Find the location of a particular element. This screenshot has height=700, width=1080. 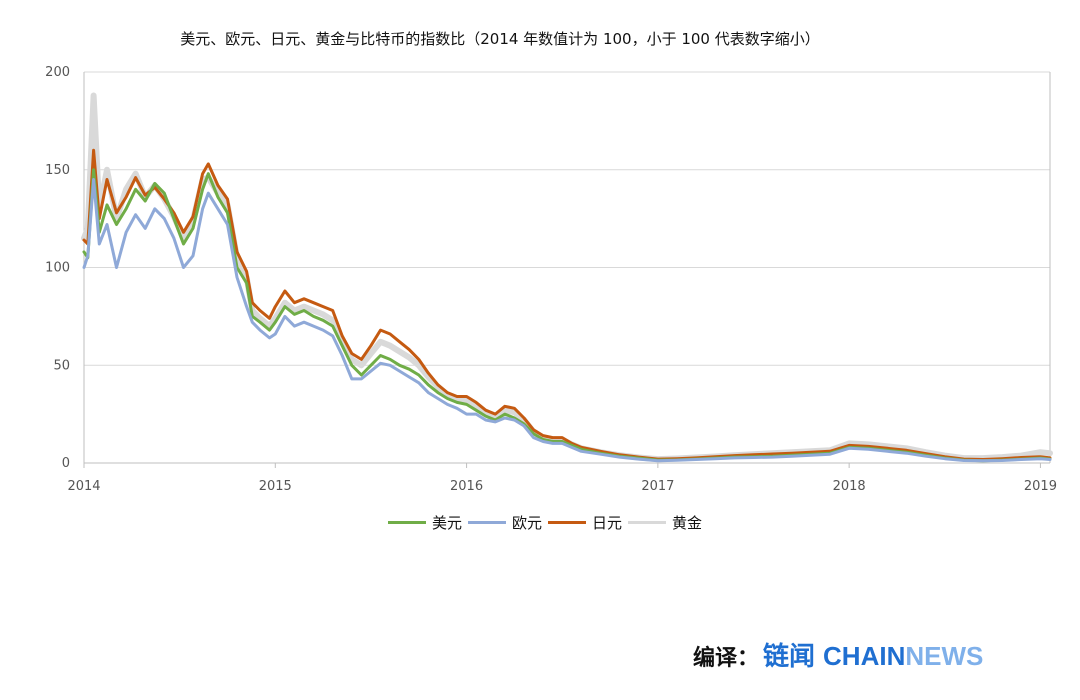

x-tick-label-2014: 2014 is located at coordinates (83, 486).